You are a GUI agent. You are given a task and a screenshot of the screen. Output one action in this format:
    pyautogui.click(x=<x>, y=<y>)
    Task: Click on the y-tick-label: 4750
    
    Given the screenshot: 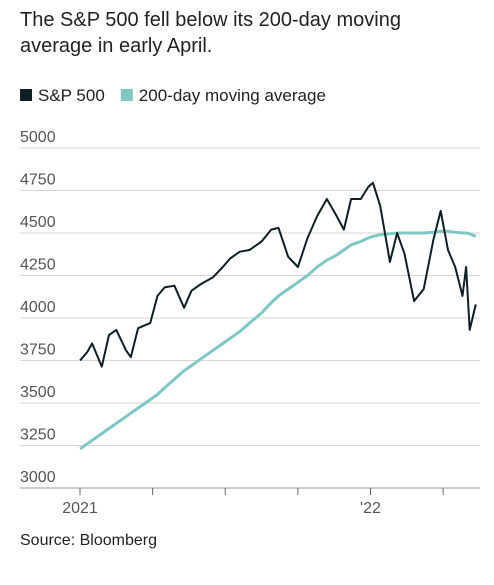 What is the action you would take?
    pyautogui.click(x=38, y=180)
    